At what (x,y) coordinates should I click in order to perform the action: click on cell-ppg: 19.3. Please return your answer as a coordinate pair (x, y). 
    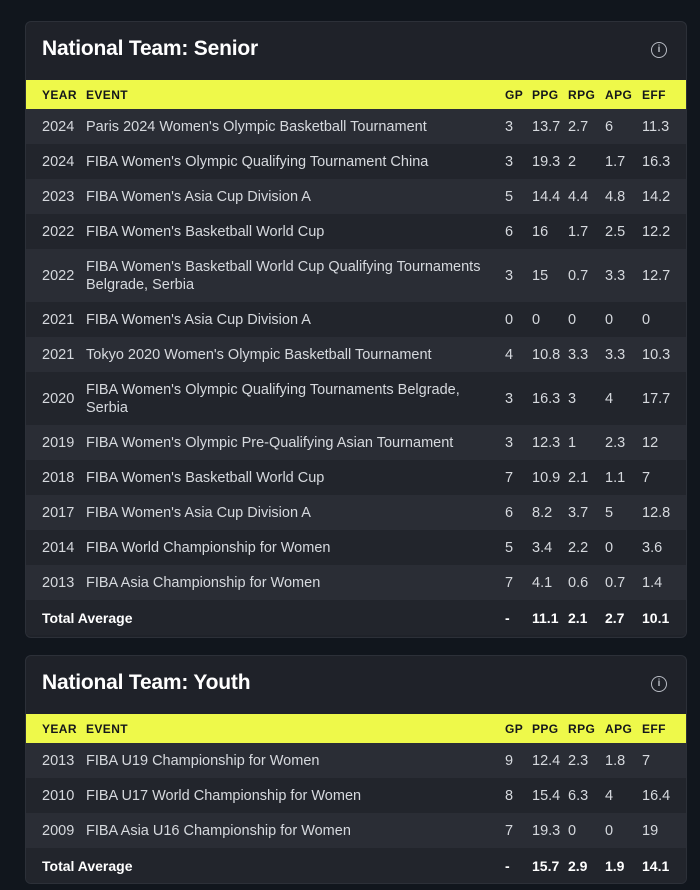
    Looking at the image, I should click on (546, 830).